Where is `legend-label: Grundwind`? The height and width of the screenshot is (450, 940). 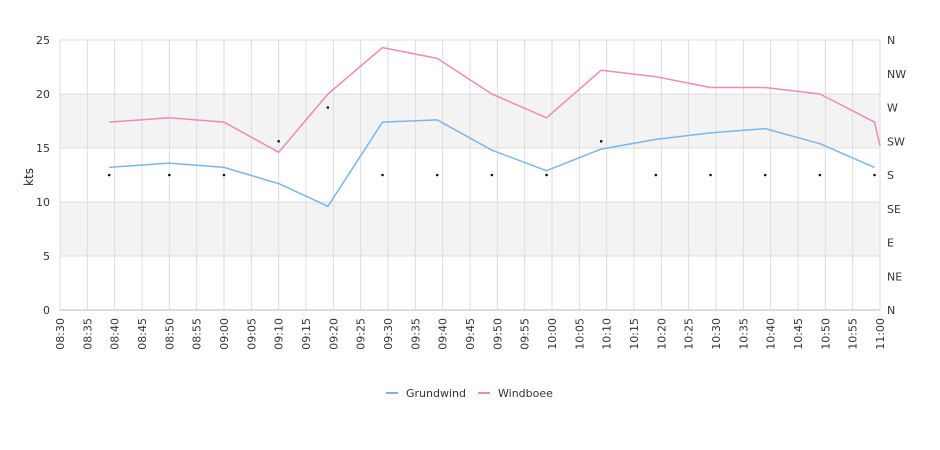 legend-label: Grundwind is located at coordinates (436, 393).